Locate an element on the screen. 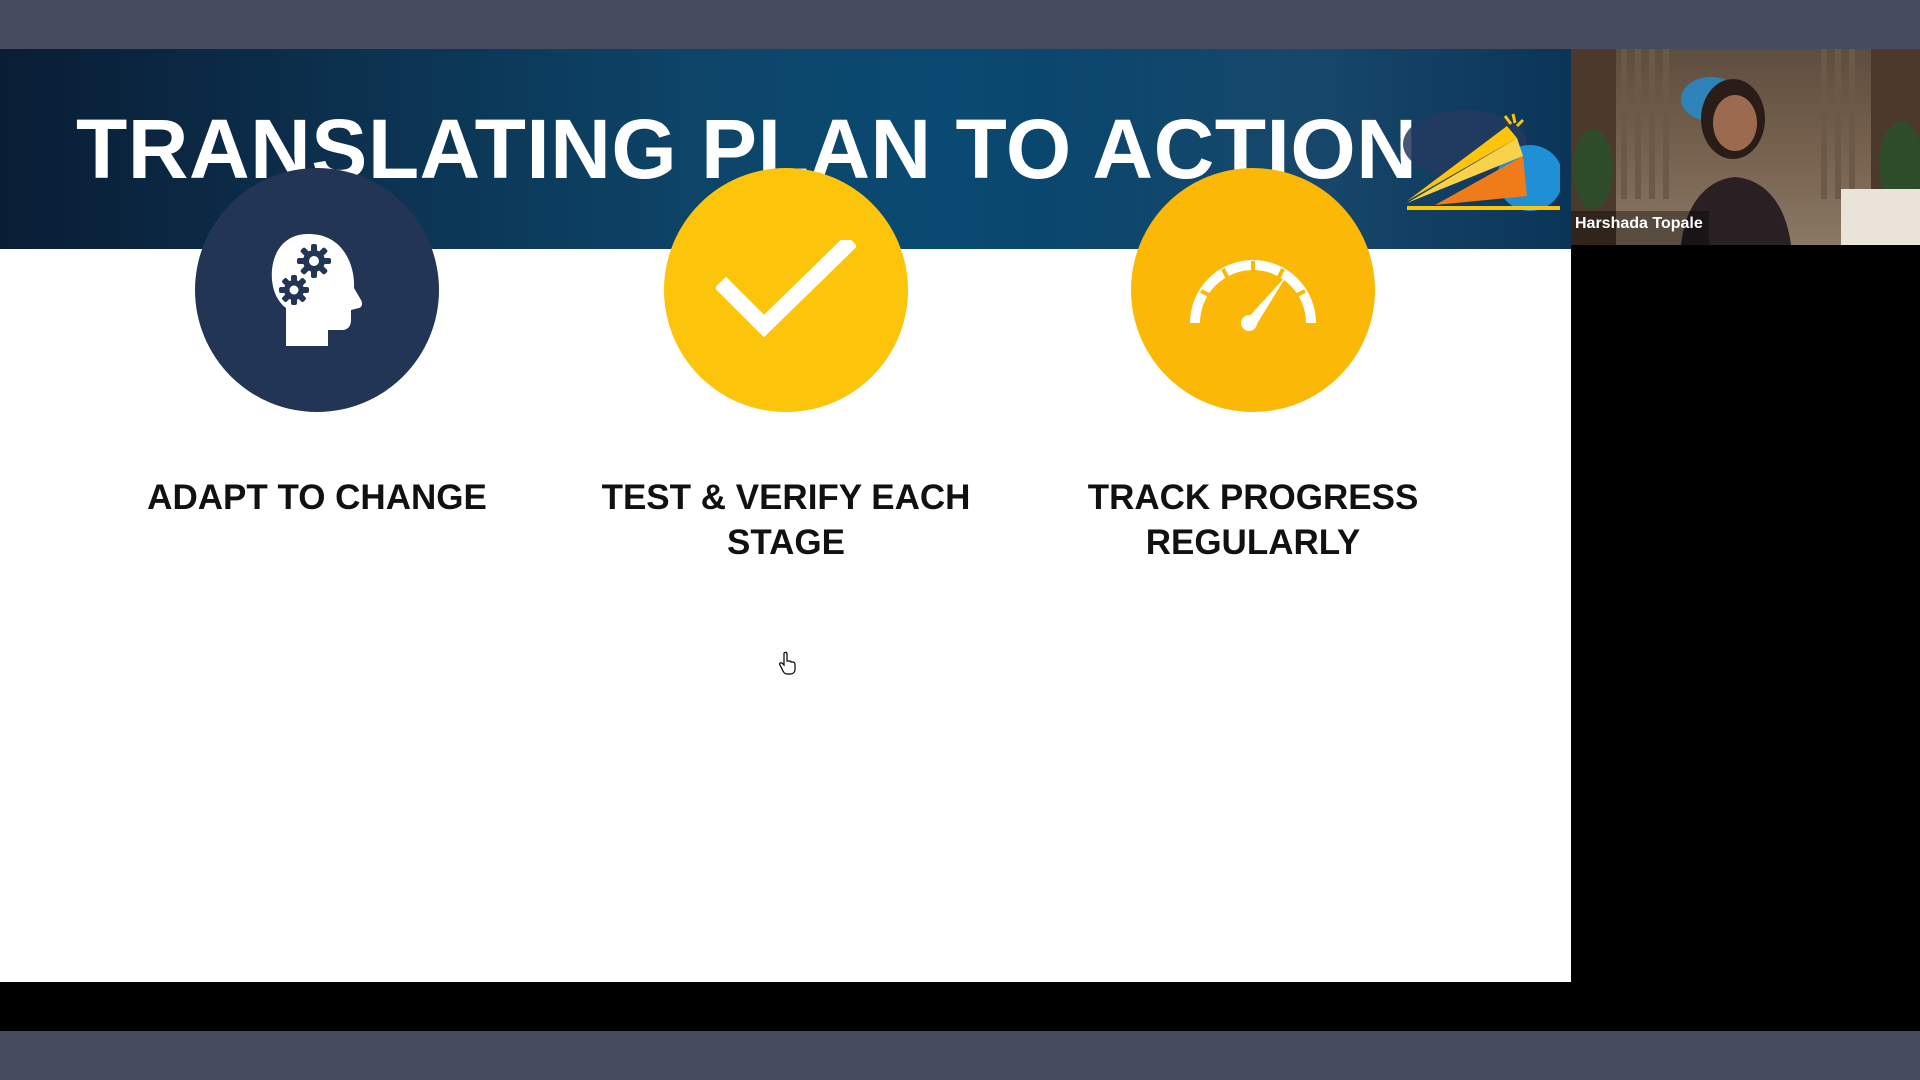 The width and height of the screenshot is (1920, 1080). sunrise-cloud-logo is located at coordinates (1481, 160).